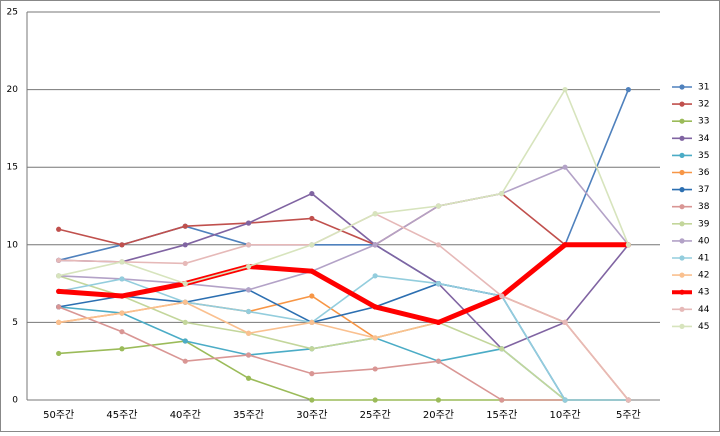 This screenshot has height=436, width=720. What do you see at coordinates (704, 207) in the screenshot?
I see `legend-label: 38` at bounding box center [704, 207].